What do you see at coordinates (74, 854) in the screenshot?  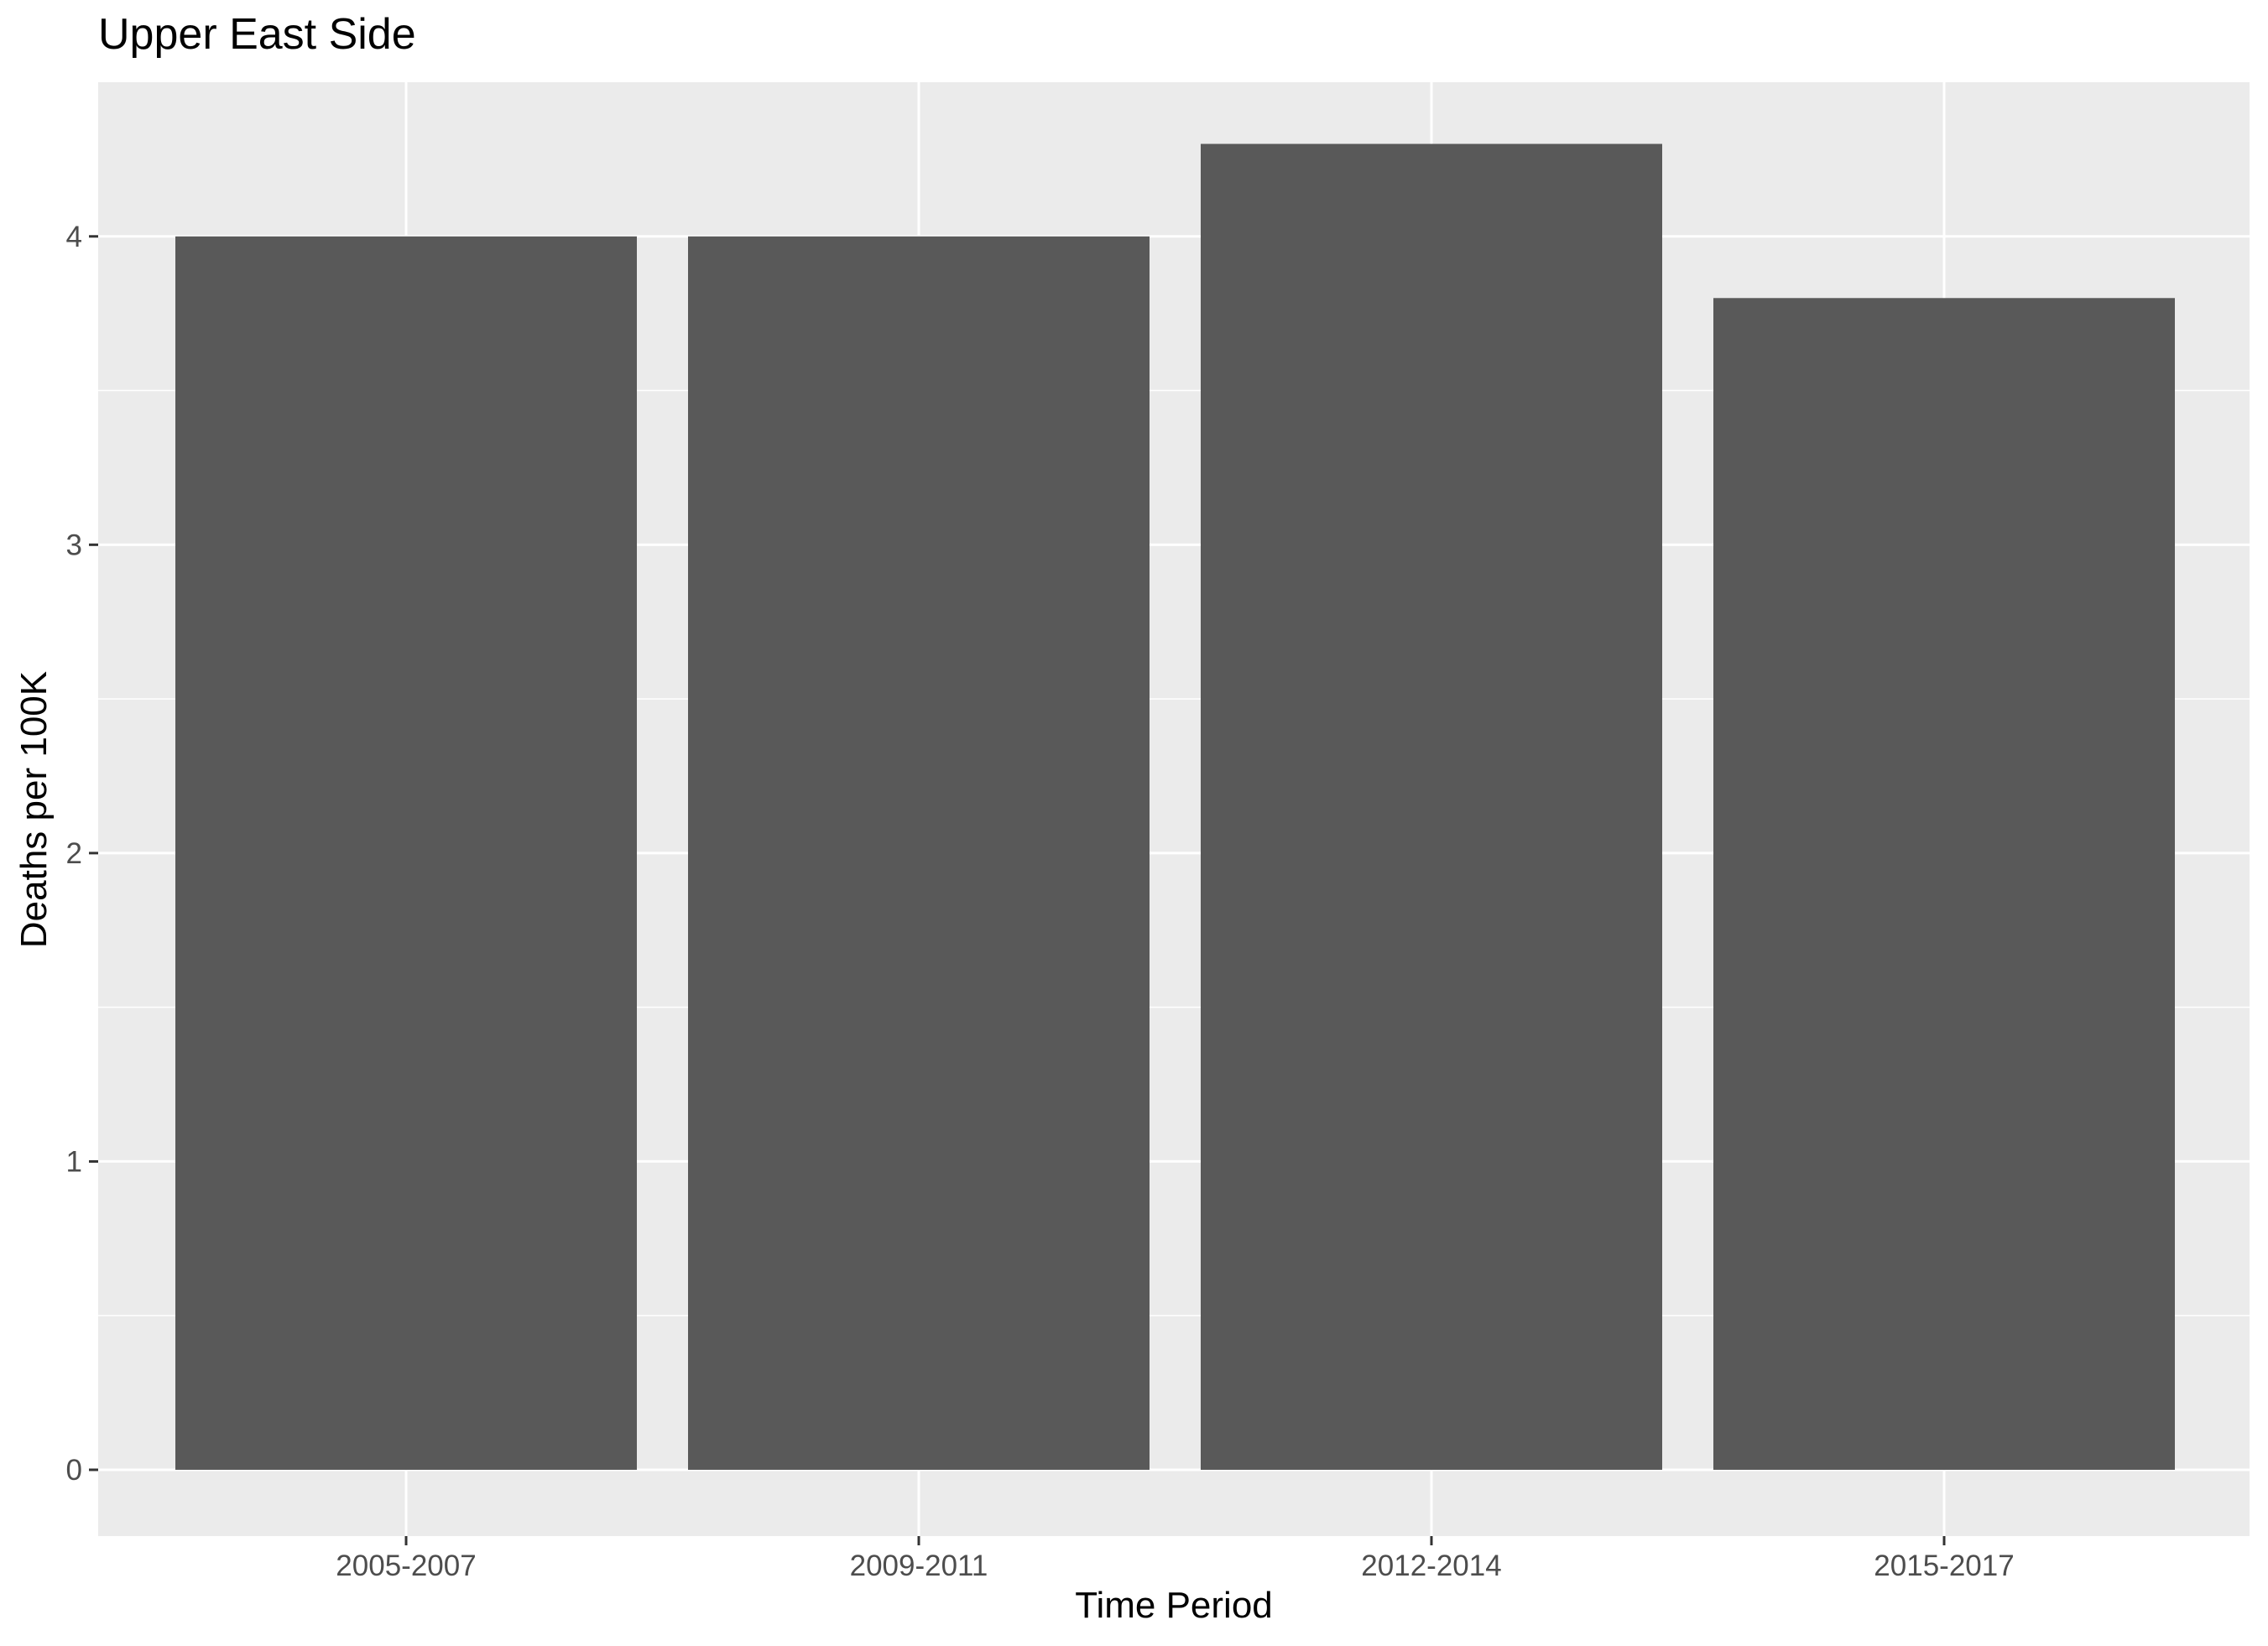 I see `y-tick-label: 2` at bounding box center [74, 854].